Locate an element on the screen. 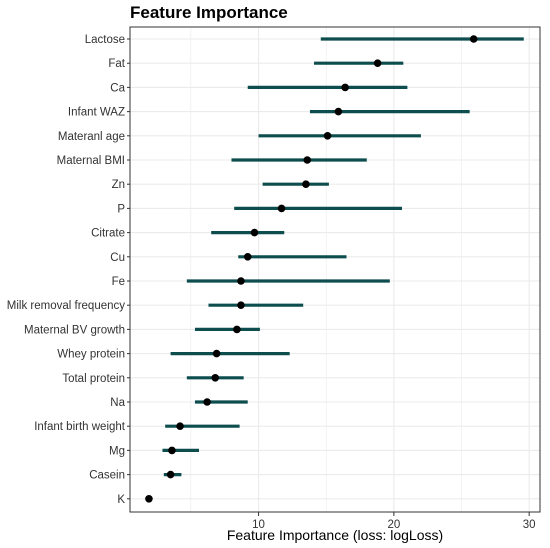 This screenshot has width=550, height=548. y-tick-label: Cu is located at coordinates (117, 258).